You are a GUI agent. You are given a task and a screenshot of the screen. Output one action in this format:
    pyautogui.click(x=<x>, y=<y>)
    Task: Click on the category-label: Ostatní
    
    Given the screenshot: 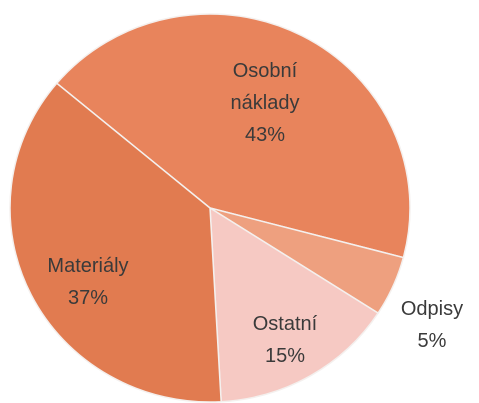 What is the action you would take?
    pyautogui.click(x=285, y=324)
    